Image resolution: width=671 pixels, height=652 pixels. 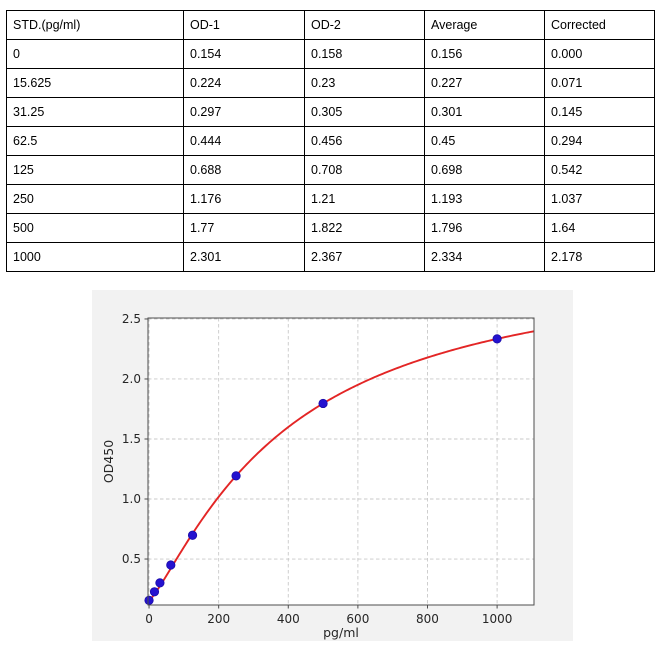 I want to click on table-cell: 1.176, so click(x=244, y=199).